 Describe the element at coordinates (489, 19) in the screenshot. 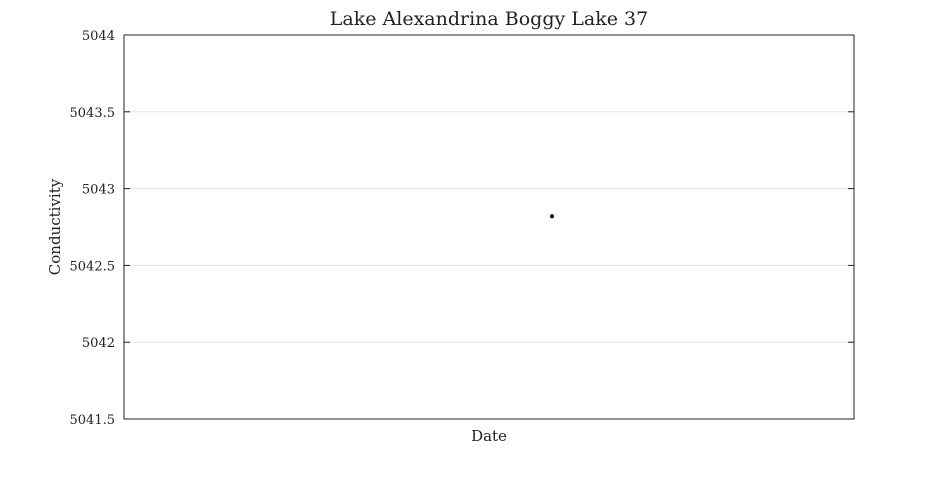

I see `chart-title: Lake Alexandrina Boggy Lake 37` at that location.